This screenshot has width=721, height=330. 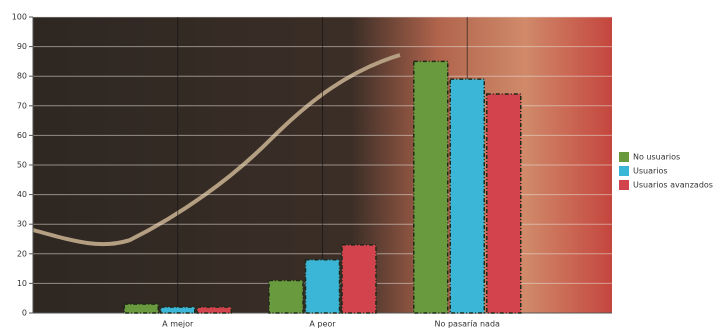 What do you see at coordinates (650, 171) in the screenshot?
I see `legend-label: Usuarios` at bounding box center [650, 171].